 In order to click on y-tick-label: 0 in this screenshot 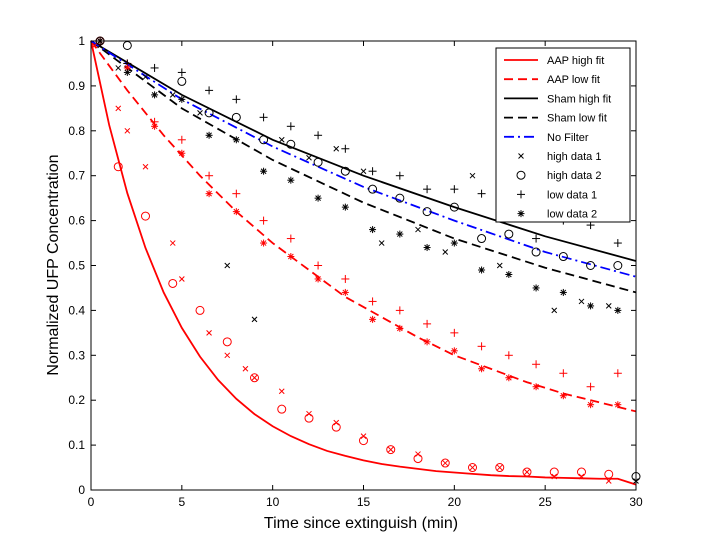, I will do `click(81, 490)`.